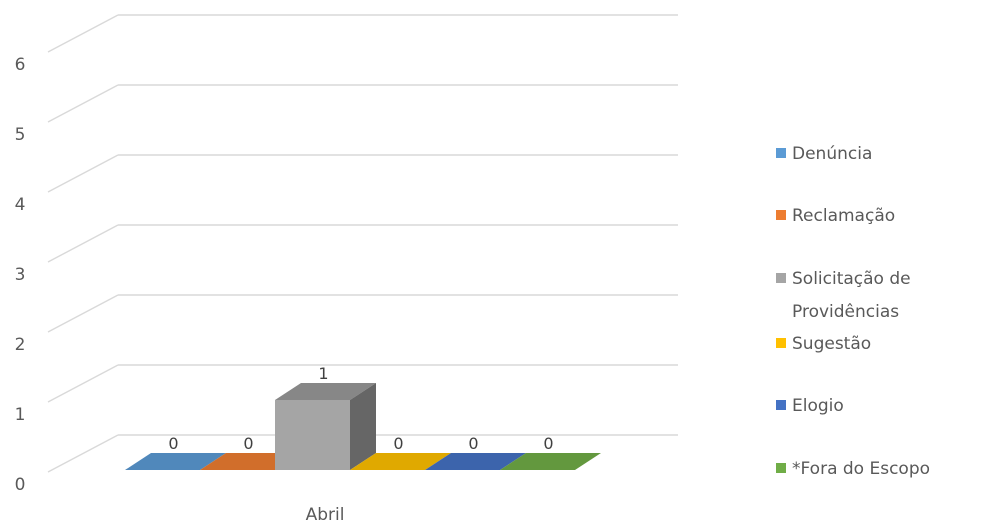 The width and height of the screenshot is (992, 528). What do you see at coordinates (832, 154) in the screenshot?
I see `legend-label: Denúncia` at bounding box center [832, 154].